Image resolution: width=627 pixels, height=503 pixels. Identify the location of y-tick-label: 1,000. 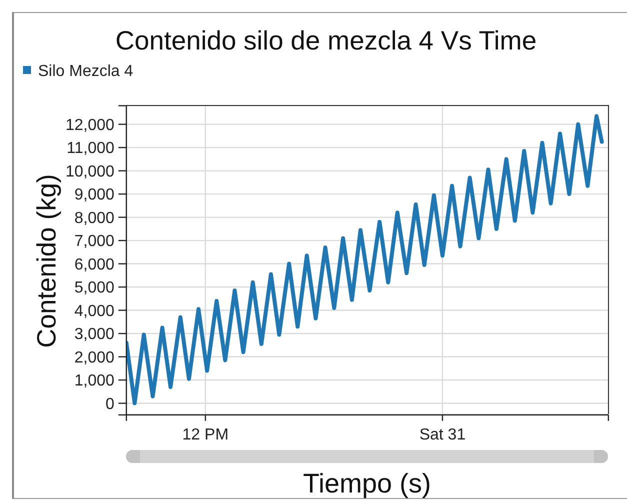
(94, 381).